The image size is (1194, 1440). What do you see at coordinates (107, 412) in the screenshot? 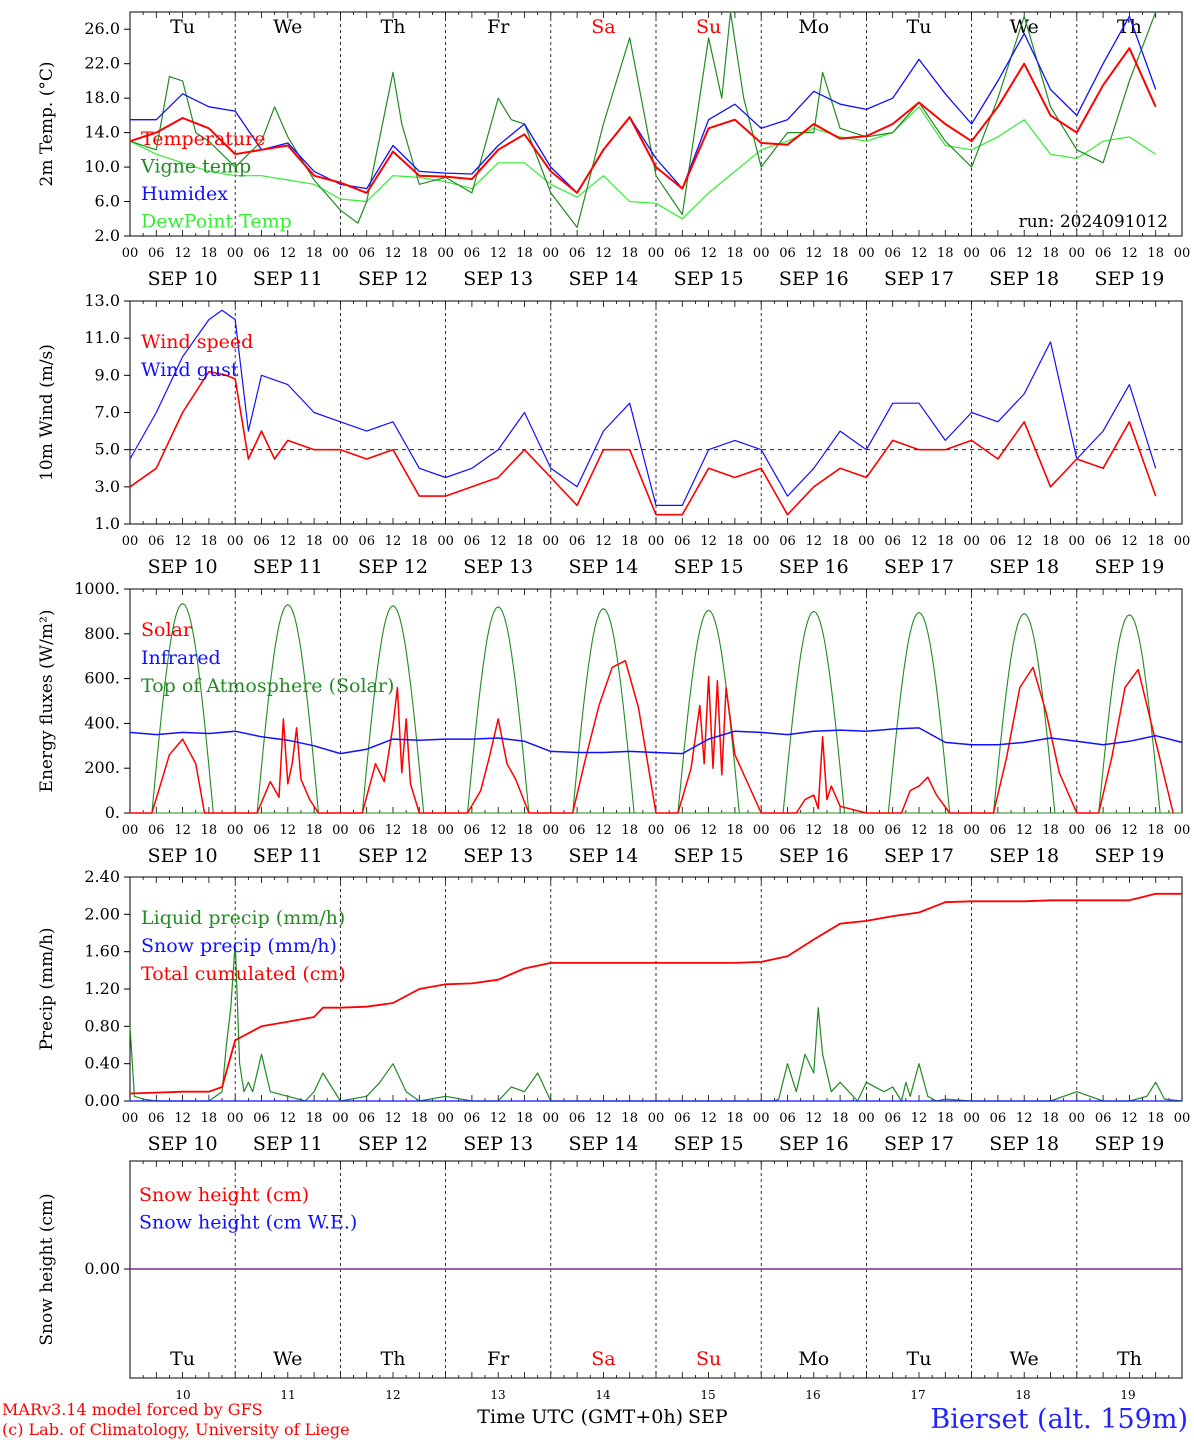
I see `y-tick-label: 7.0` at bounding box center [107, 412].